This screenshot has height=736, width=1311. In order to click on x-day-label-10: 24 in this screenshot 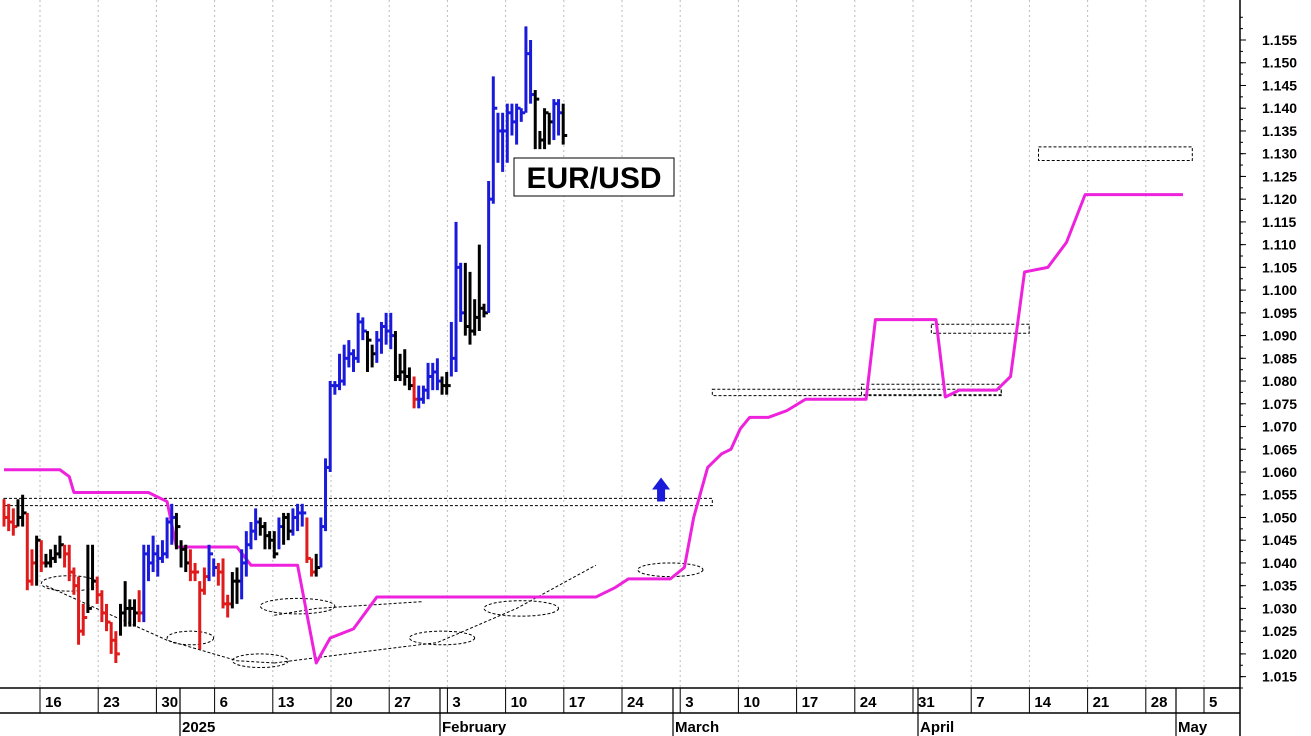, I will do `click(635, 702)`.